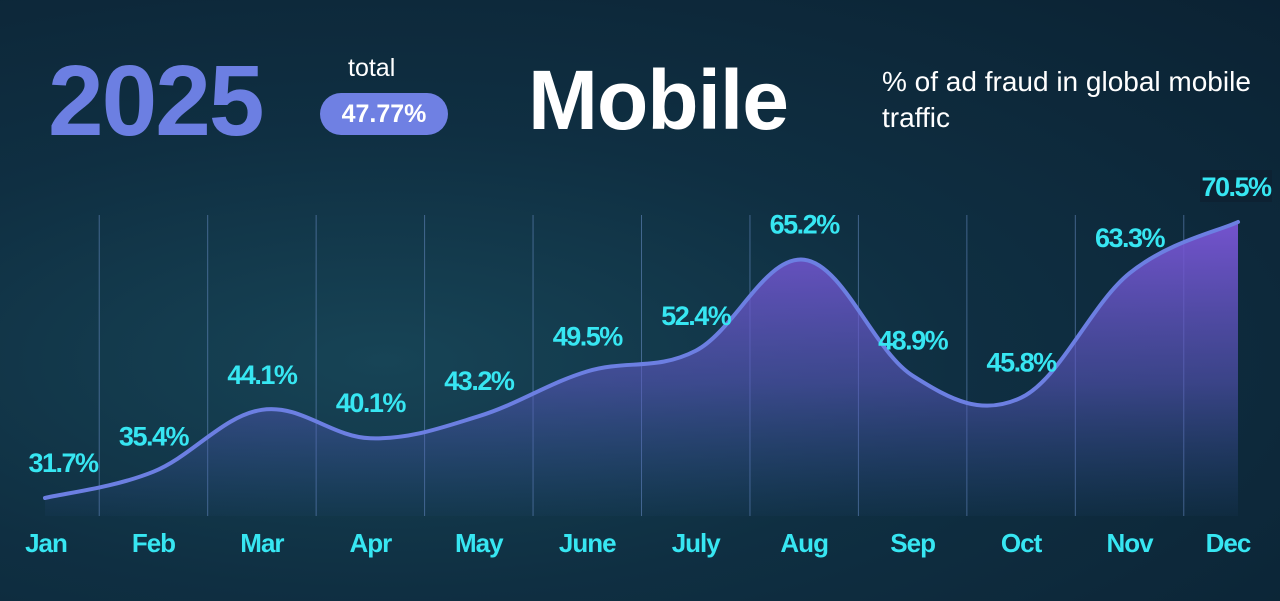 This screenshot has width=1280, height=601. Describe the element at coordinates (1130, 543) in the screenshot. I see `x-tick-label: Nov` at that location.